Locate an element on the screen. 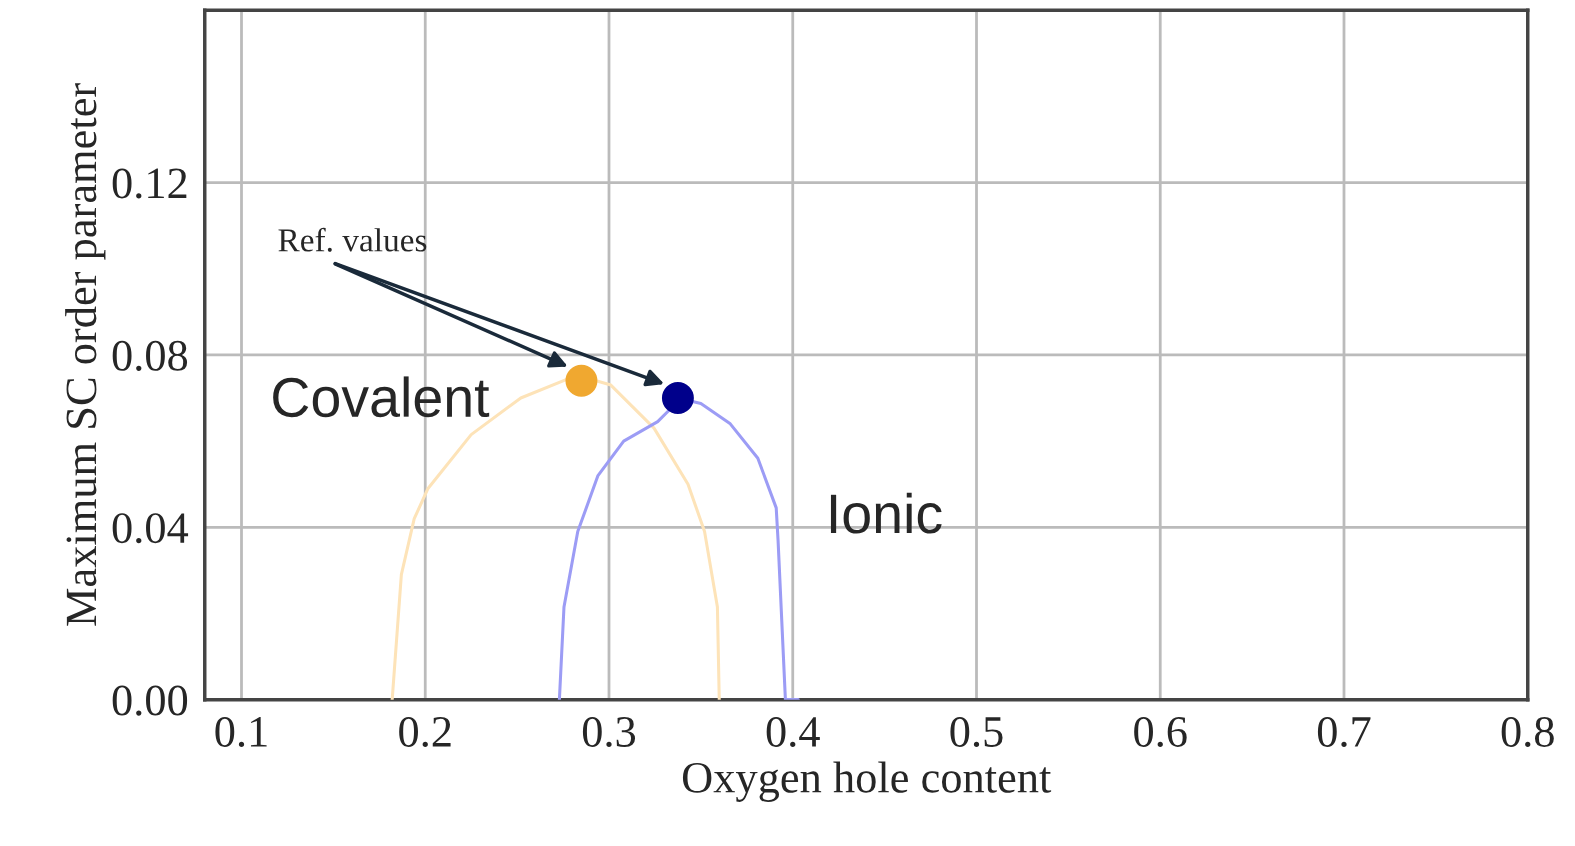 The width and height of the screenshot is (1575, 846). annotation: Ref. values is located at coordinates (352, 239).